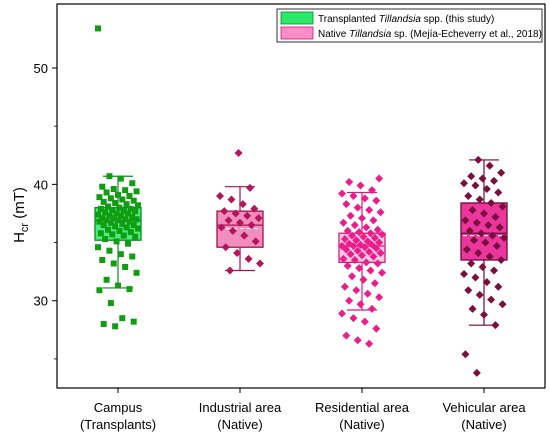  I want to click on legend-label-transplanted-prefix: Transplanted, so click(348, 19).